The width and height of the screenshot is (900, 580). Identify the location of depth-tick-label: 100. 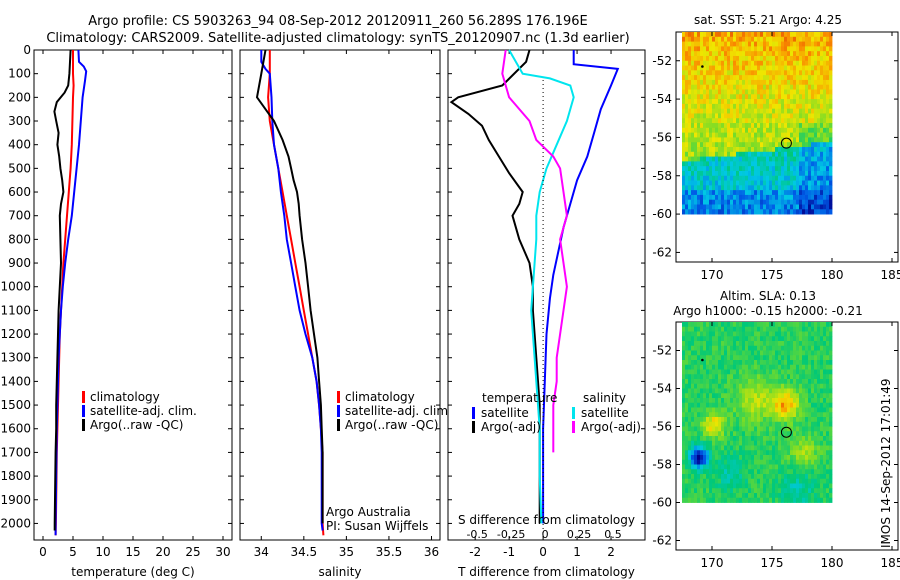
(19, 74).